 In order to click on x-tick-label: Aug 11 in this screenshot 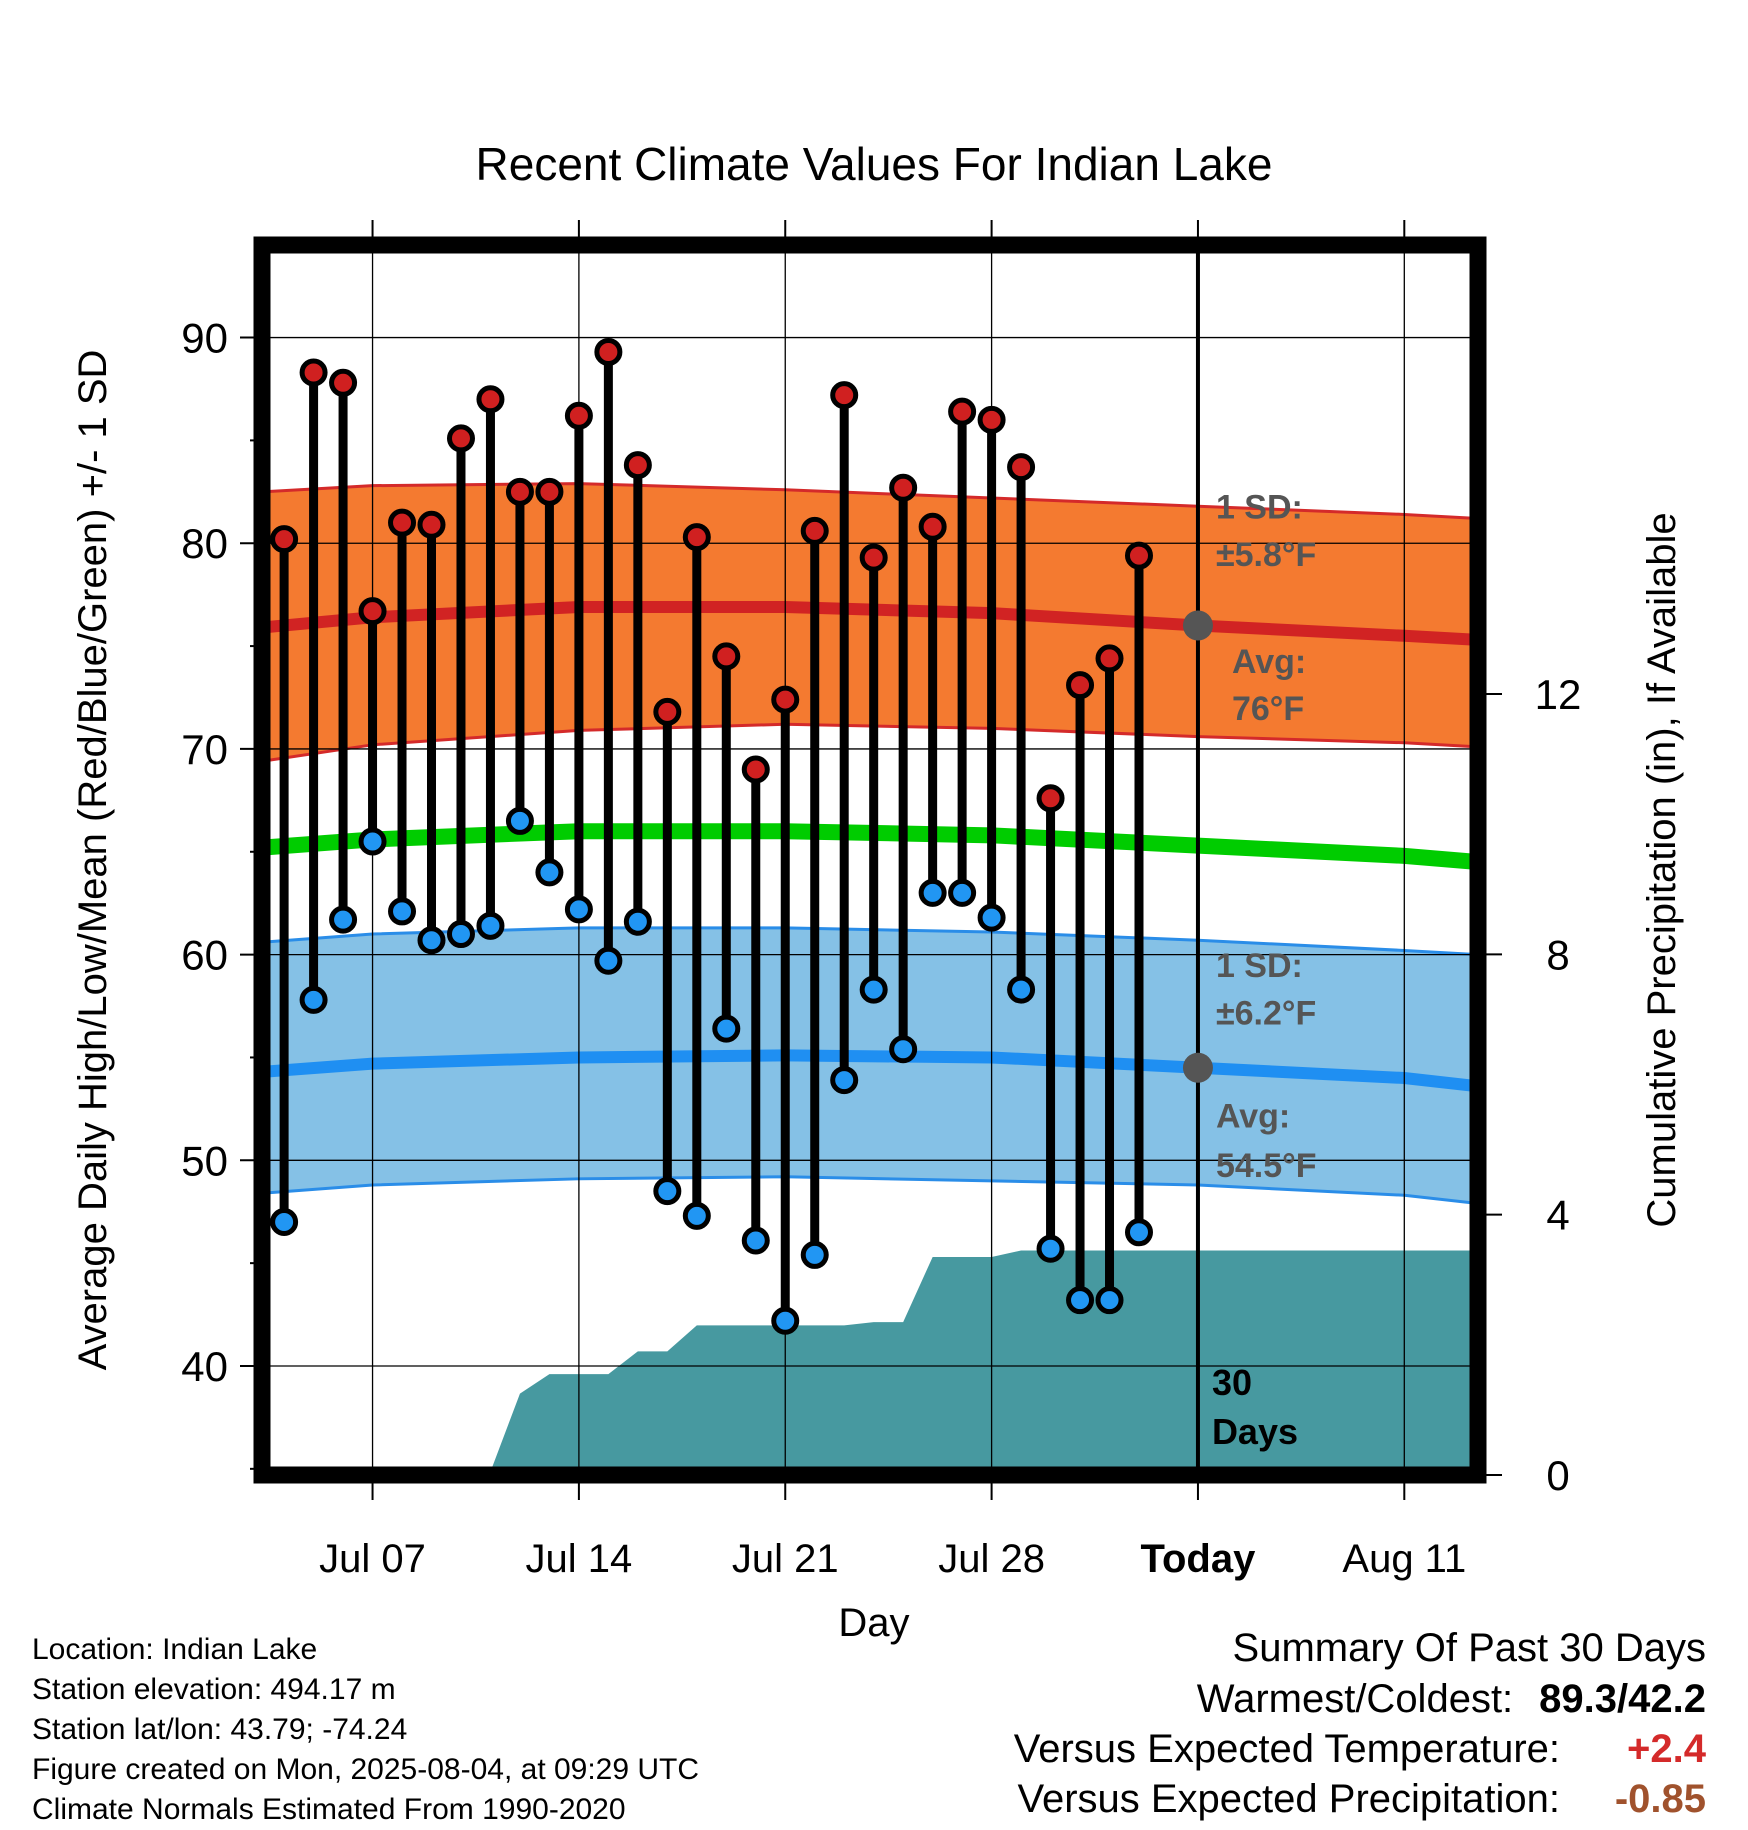, I will do `click(1404, 1559)`.